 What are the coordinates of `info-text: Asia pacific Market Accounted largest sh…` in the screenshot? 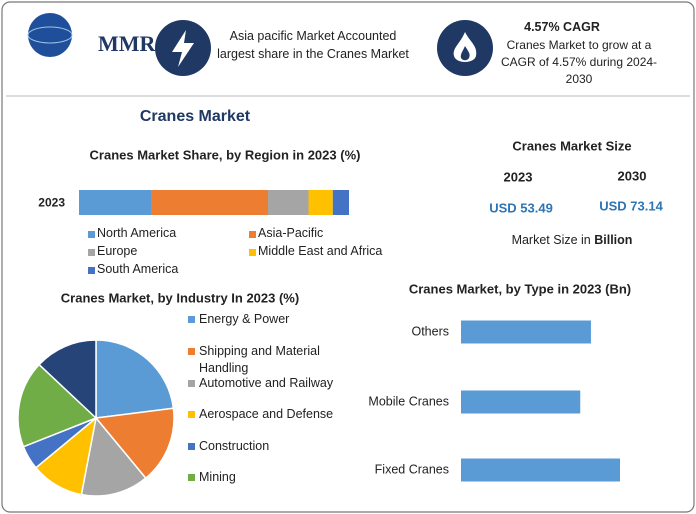 It's located at (313, 45).